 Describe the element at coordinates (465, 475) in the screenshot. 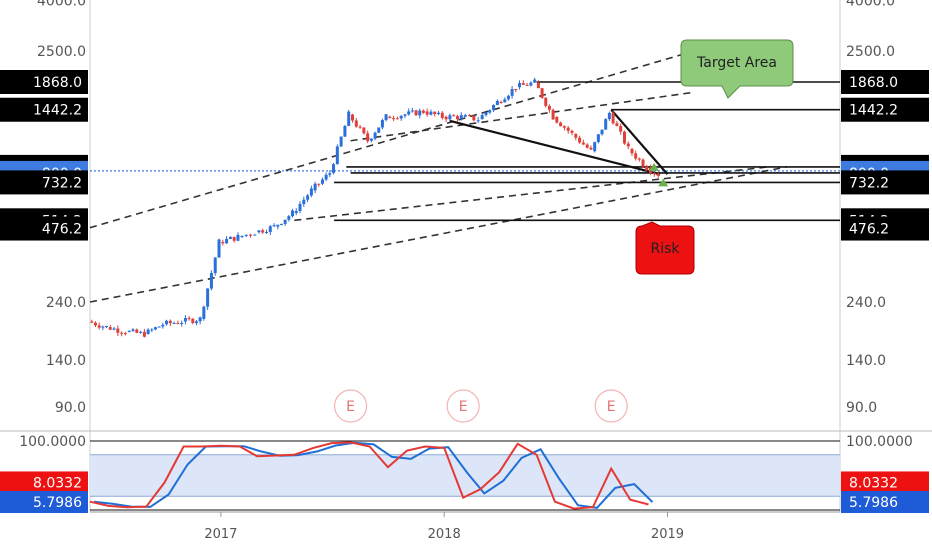

I see `stochastic-band` at that location.